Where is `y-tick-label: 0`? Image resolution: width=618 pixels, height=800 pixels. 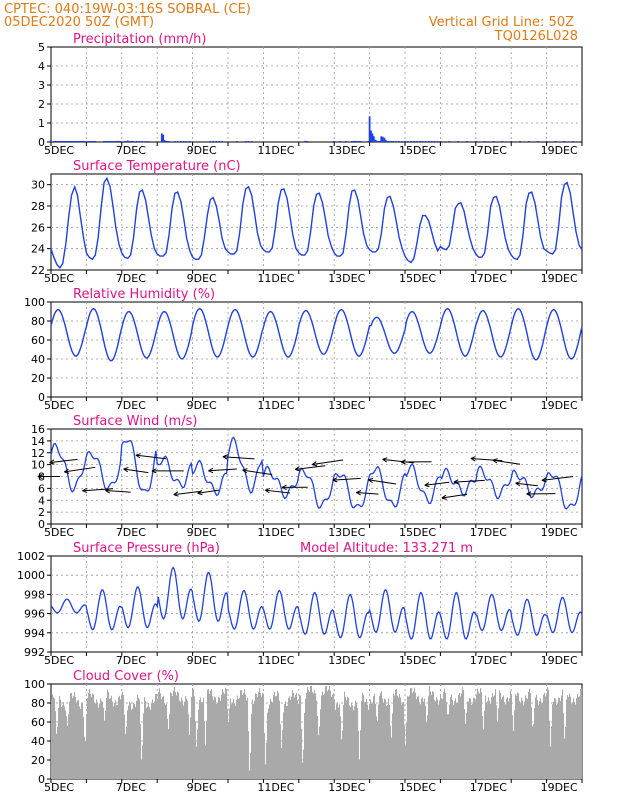
y-tick-label: 0 is located at coordinates (41, 397).